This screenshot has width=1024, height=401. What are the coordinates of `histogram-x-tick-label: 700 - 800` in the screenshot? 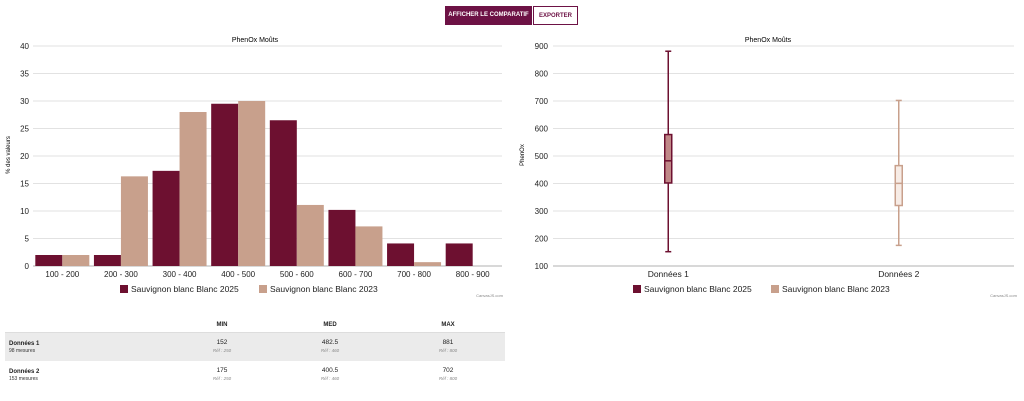 It's located at (414, 274).